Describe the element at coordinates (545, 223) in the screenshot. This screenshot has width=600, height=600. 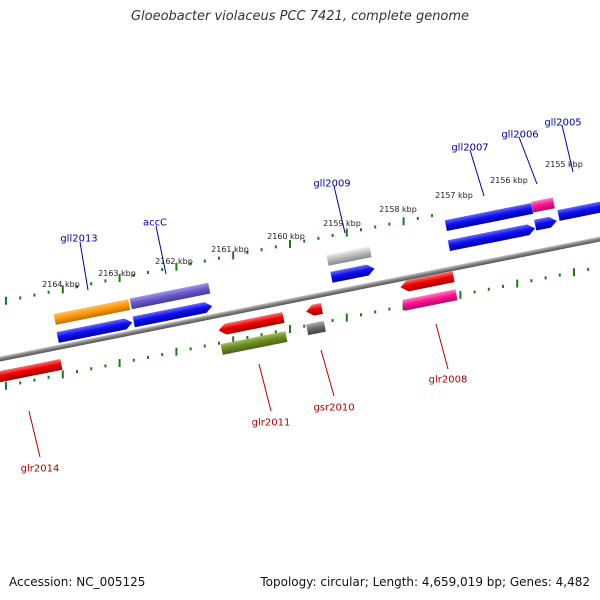
I see `gene-gll2006-arrow` at that location.